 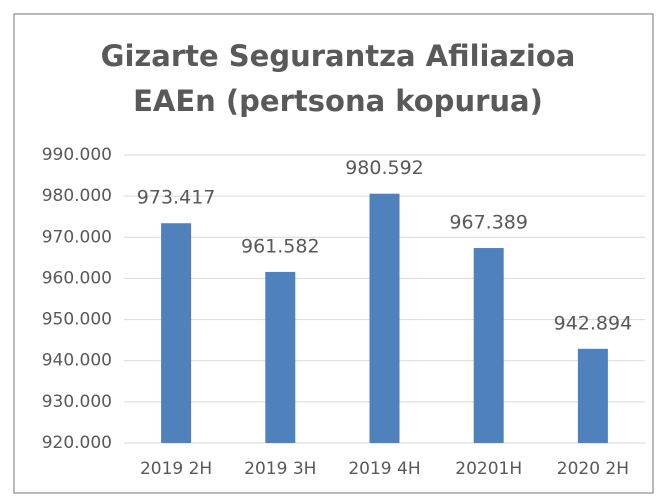 I want to click on data-label: 973.417, so click(x=176, y=198).